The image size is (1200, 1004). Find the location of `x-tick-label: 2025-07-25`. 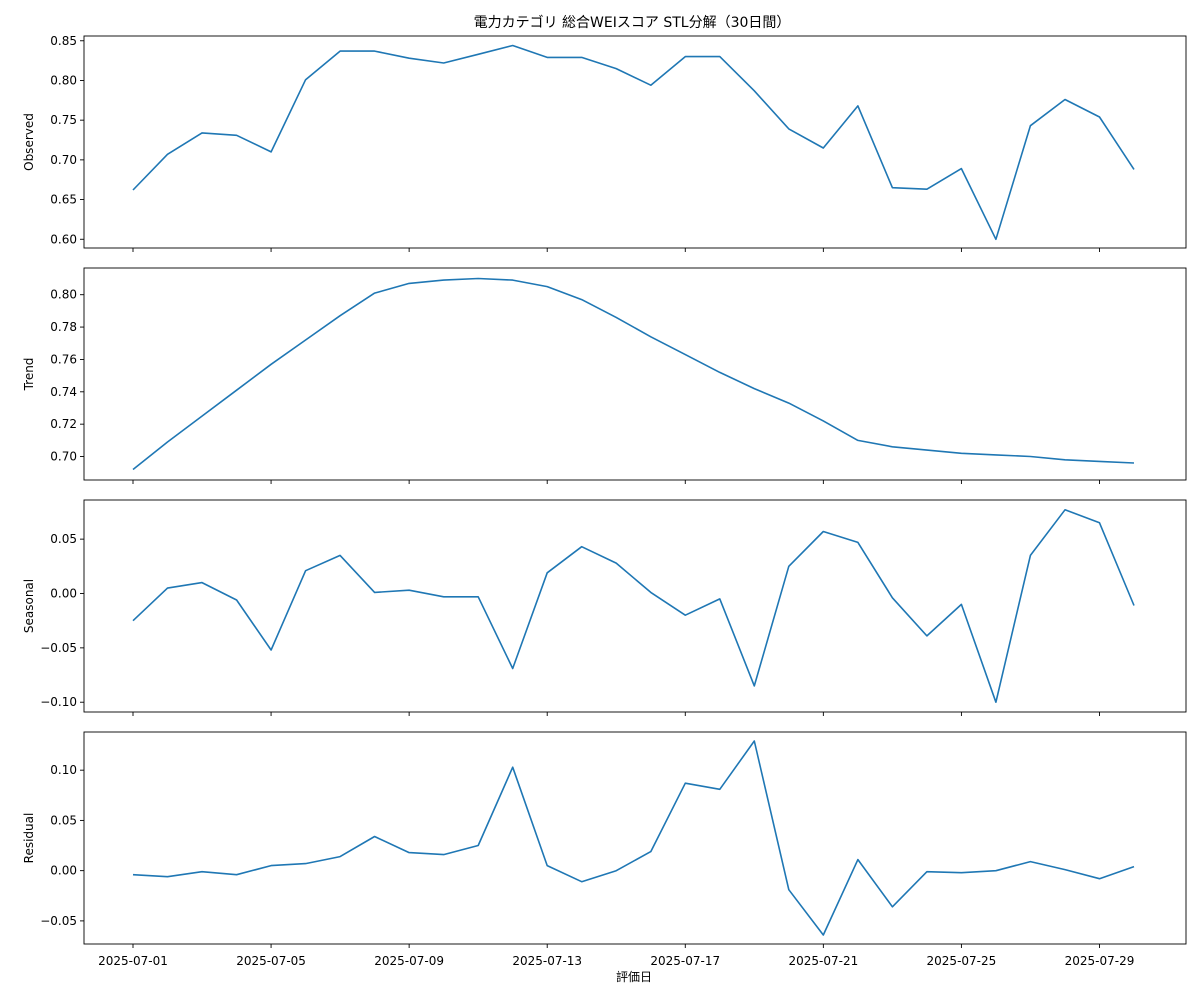

x-tick-label: 2025-07-25 is located at coordinates (962, 961).